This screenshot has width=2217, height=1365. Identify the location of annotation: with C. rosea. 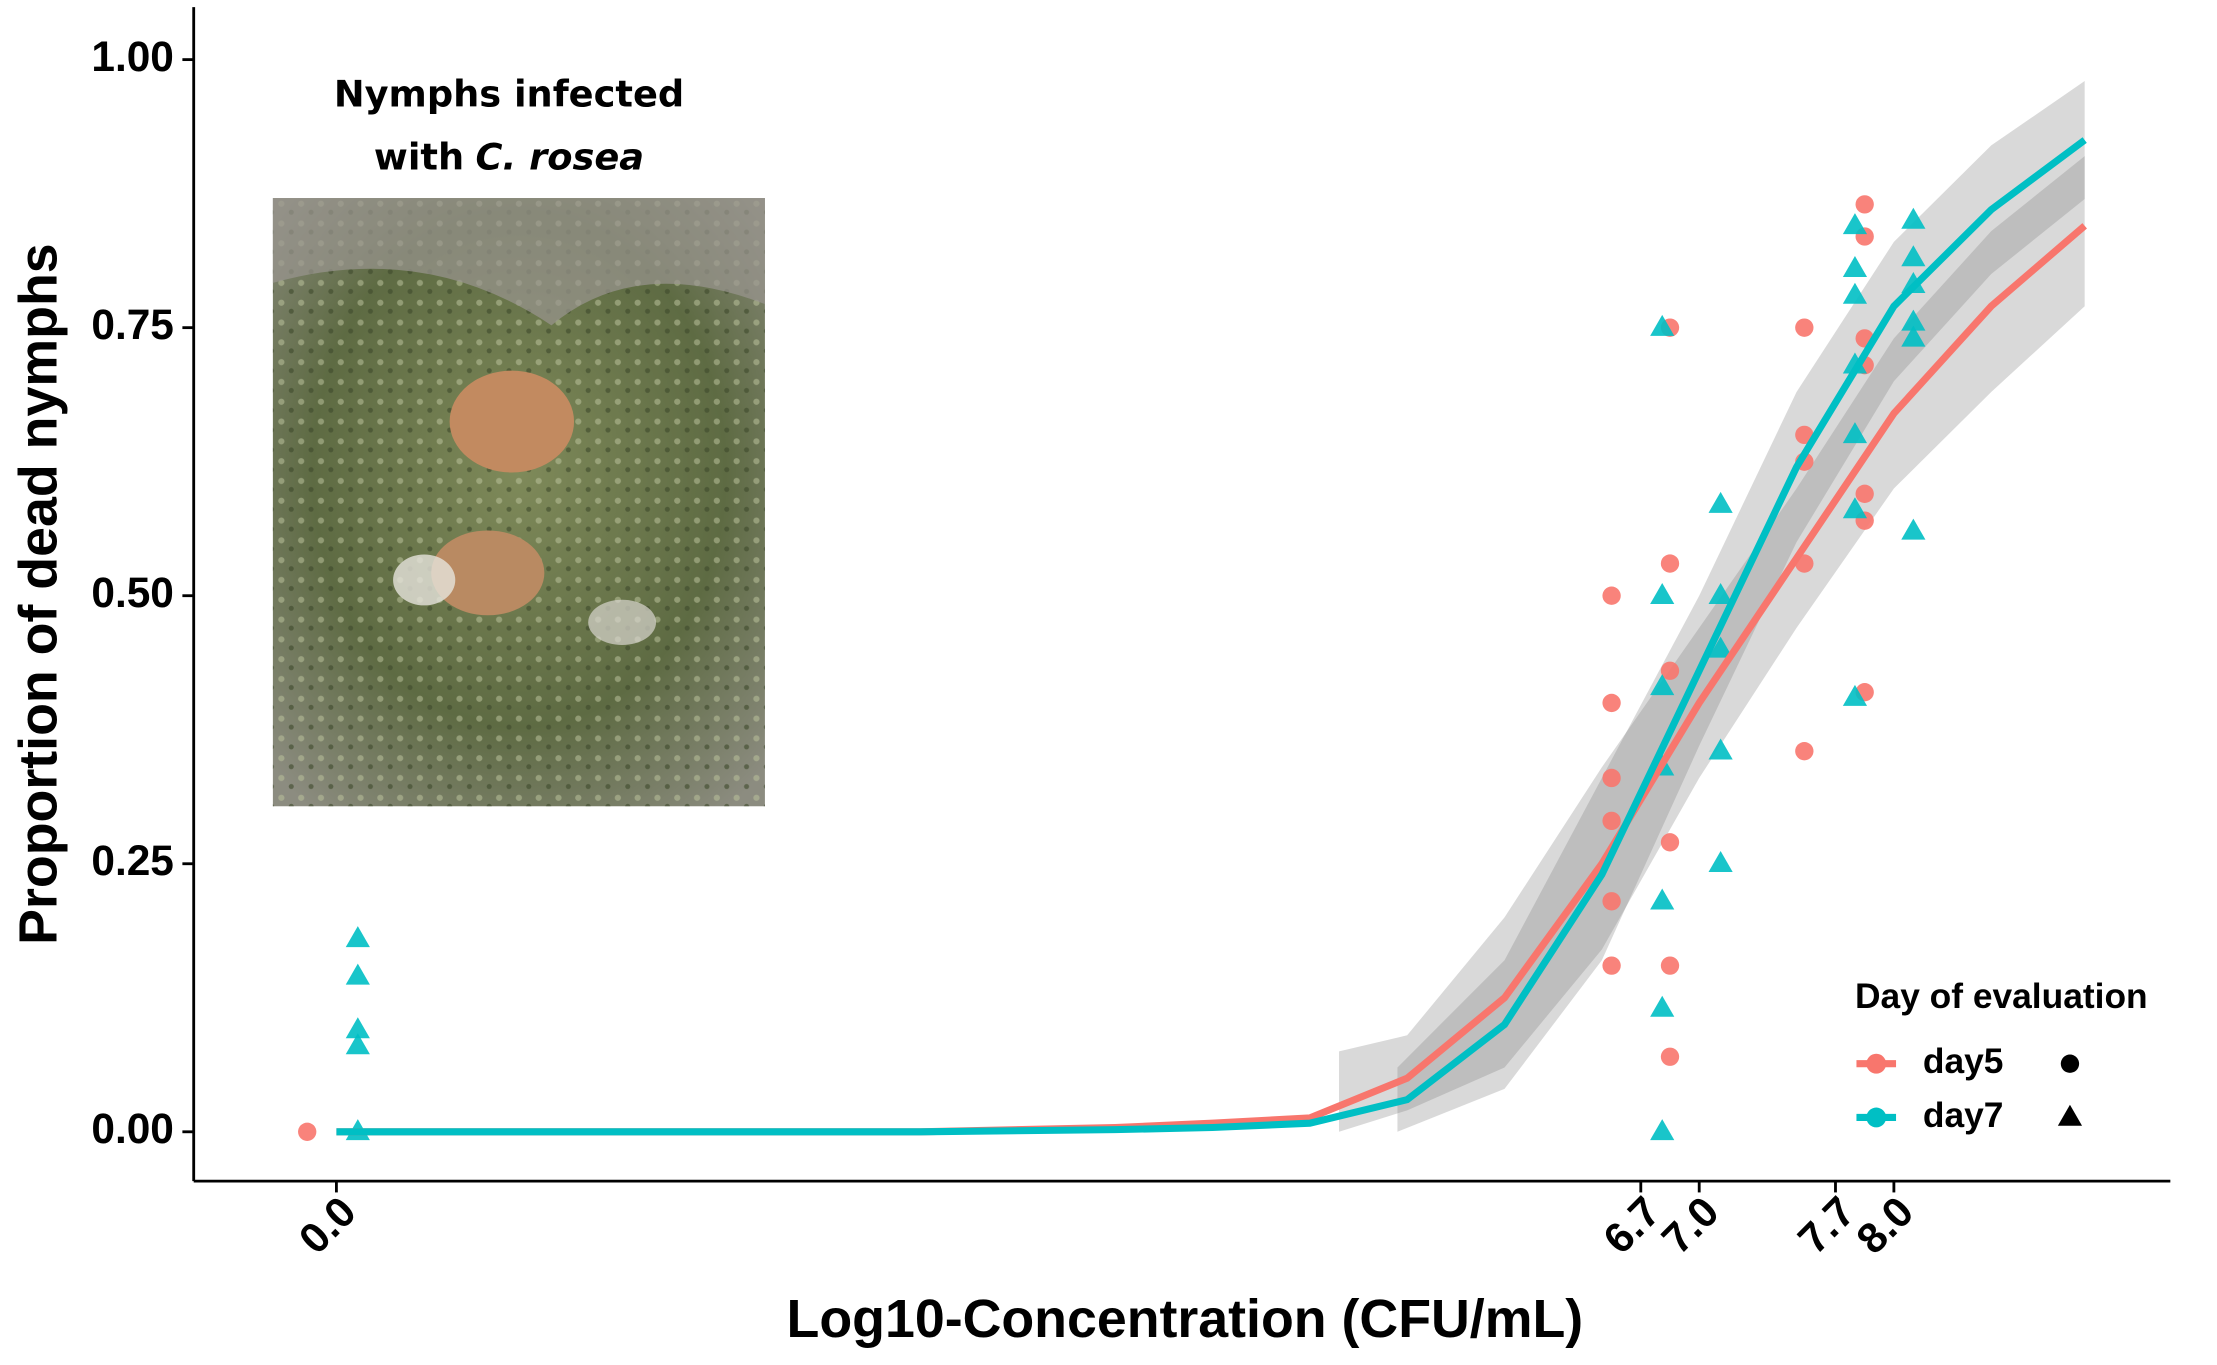
(509, 156).